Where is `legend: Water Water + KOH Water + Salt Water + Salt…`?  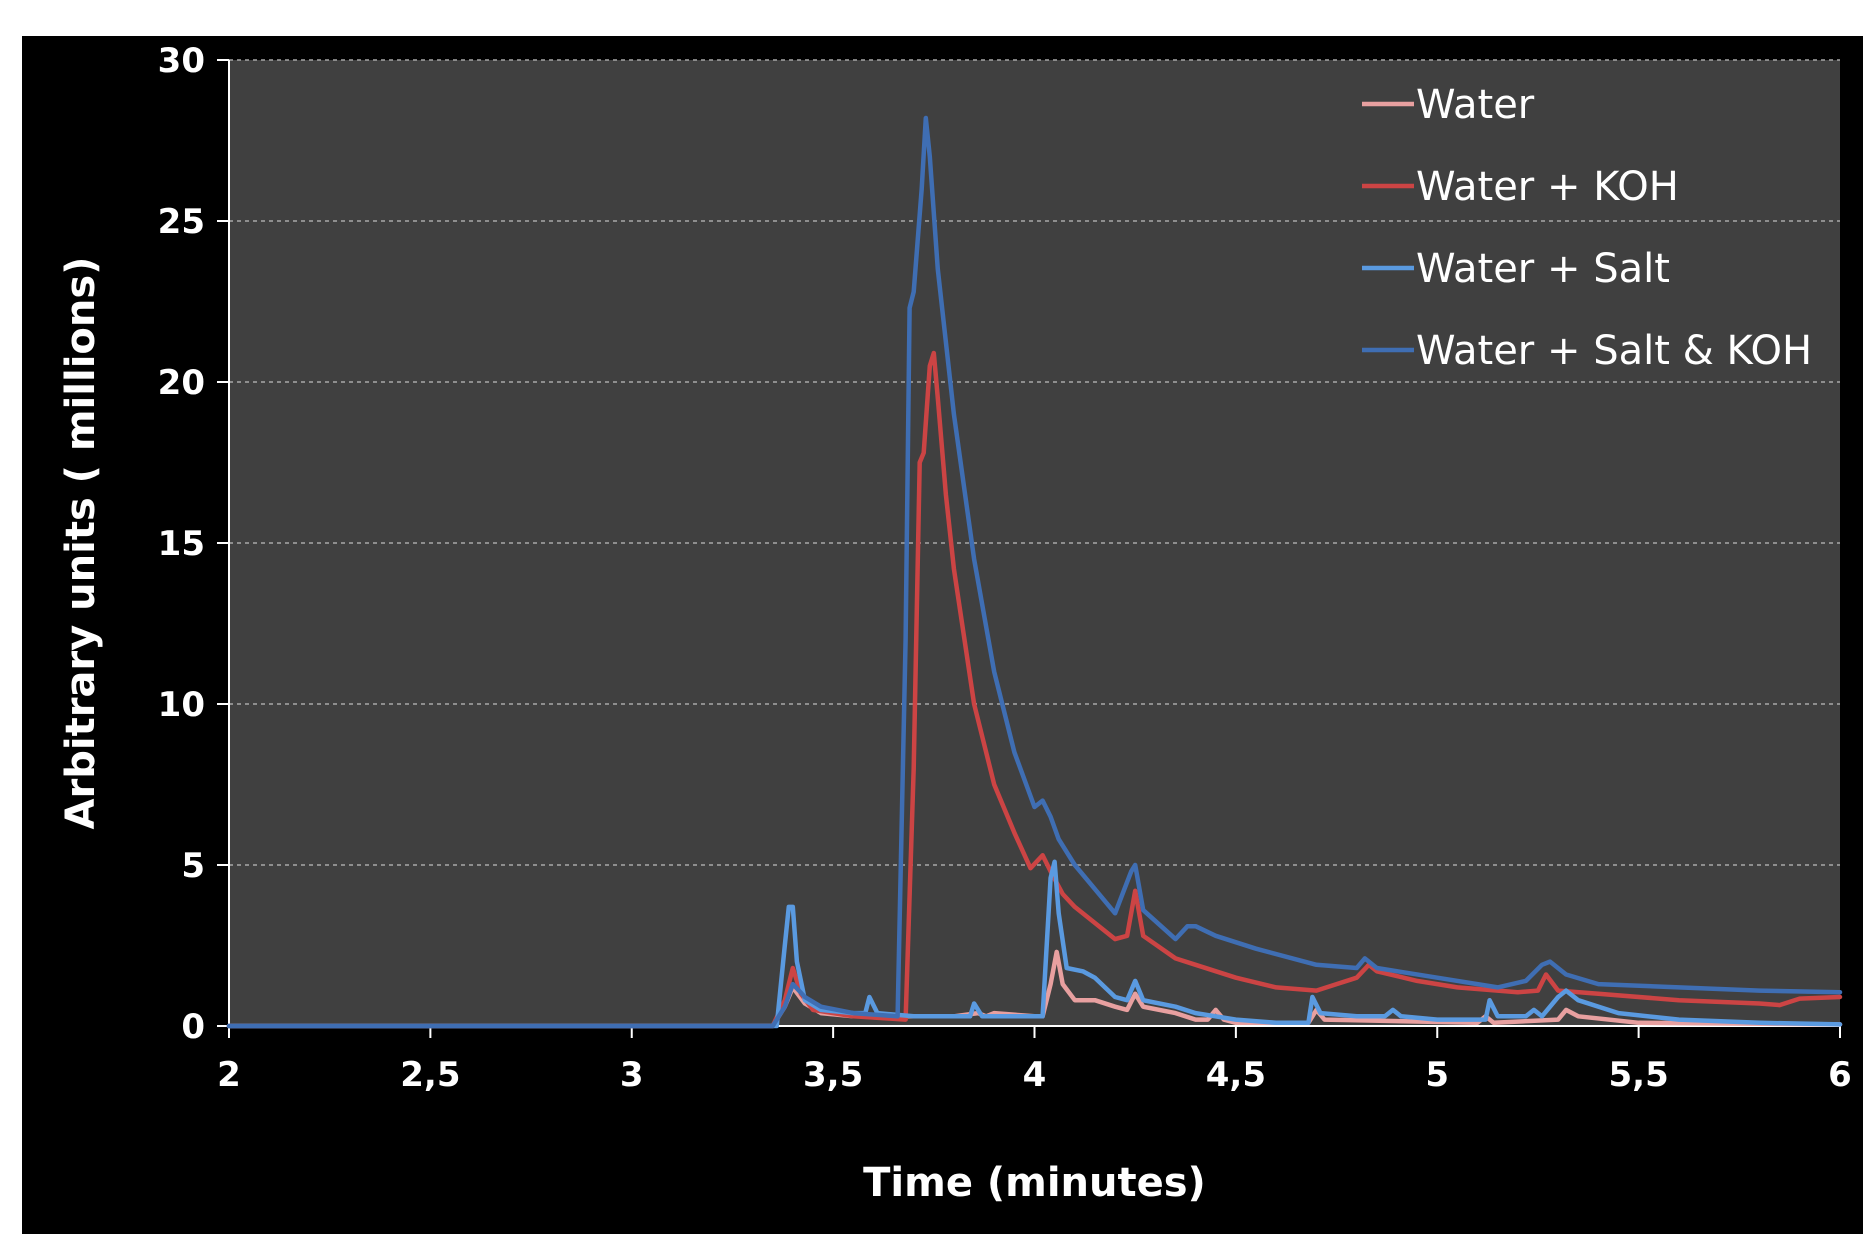
legend: Water Water + KOH Water + Salt Water + Salt… is located at coordinates (1587, 228).